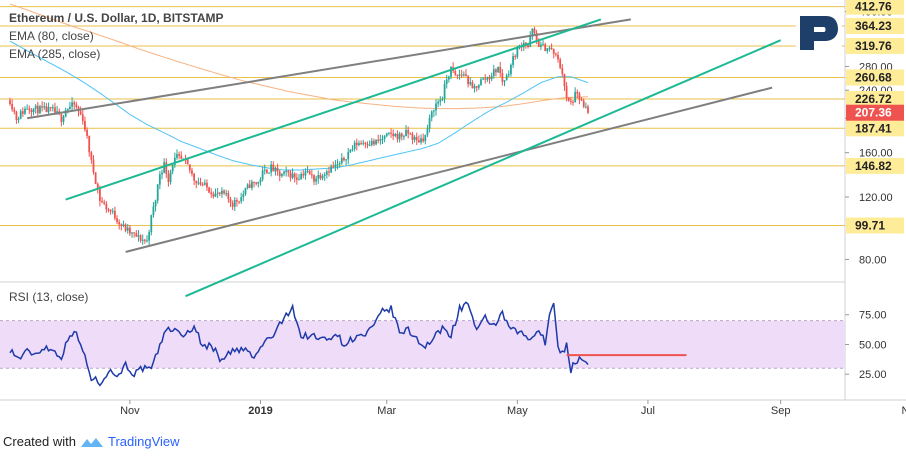  I want to click on rsi-tick-label: 25.00, so click(873, 375).